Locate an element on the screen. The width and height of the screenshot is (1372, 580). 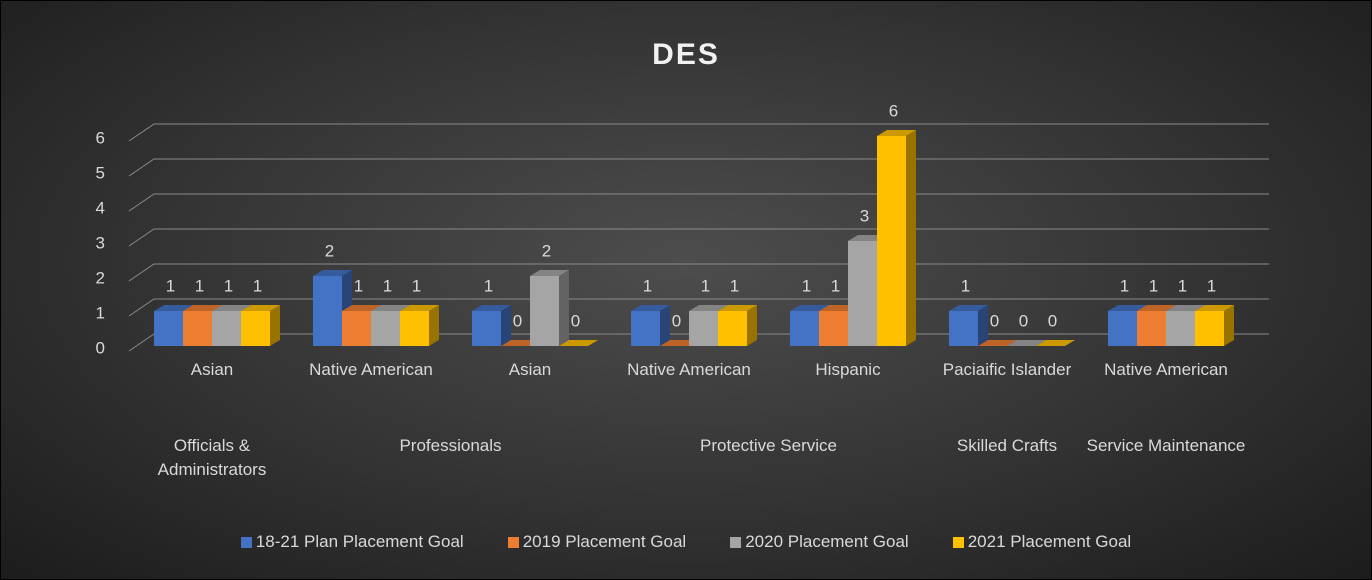
y-tick-label: 4 is located at coordinates (100, 207).